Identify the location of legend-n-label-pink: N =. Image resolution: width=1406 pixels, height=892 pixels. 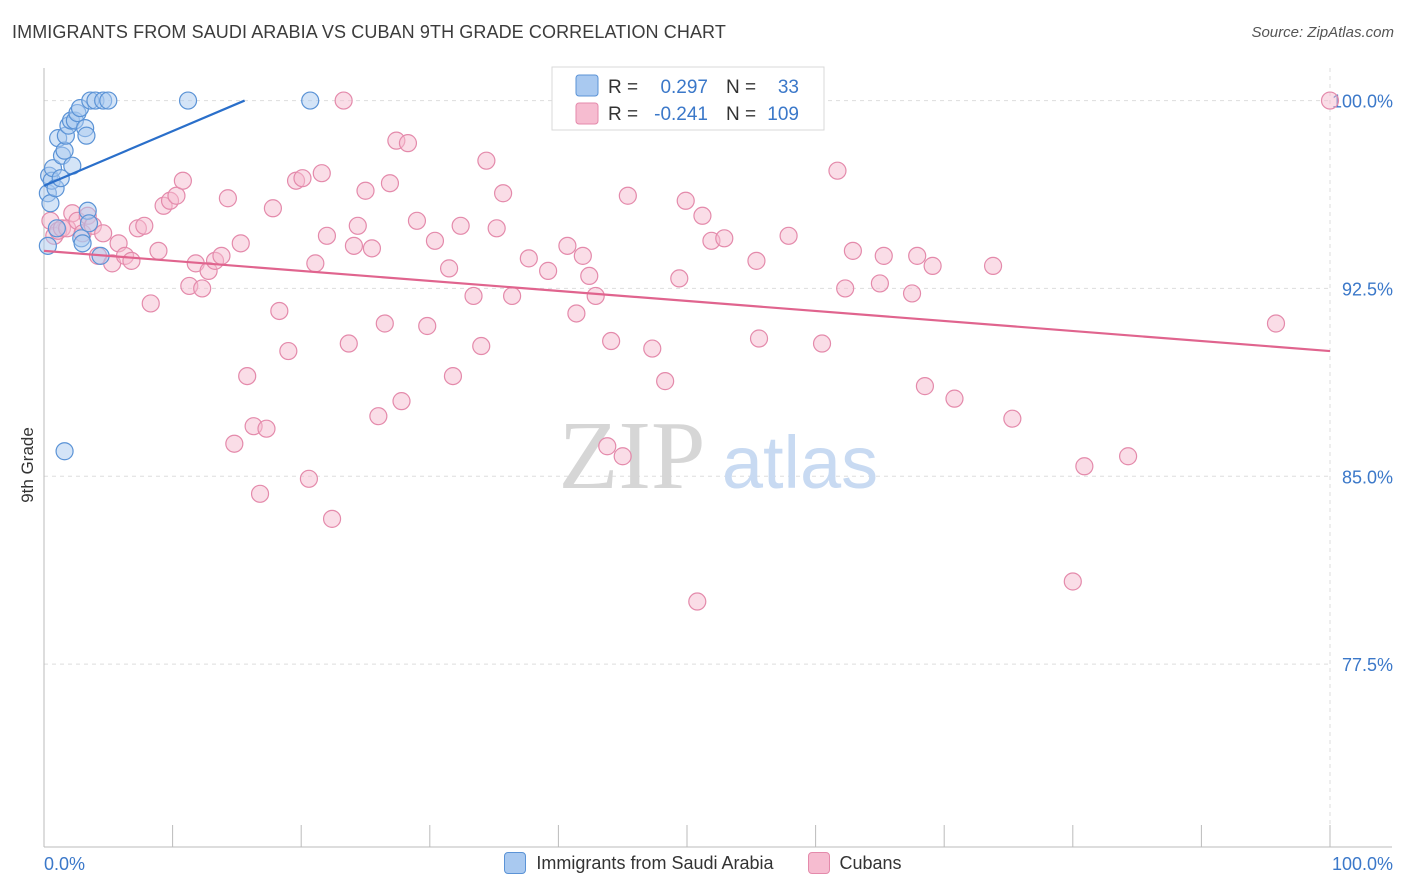
(741, 114).